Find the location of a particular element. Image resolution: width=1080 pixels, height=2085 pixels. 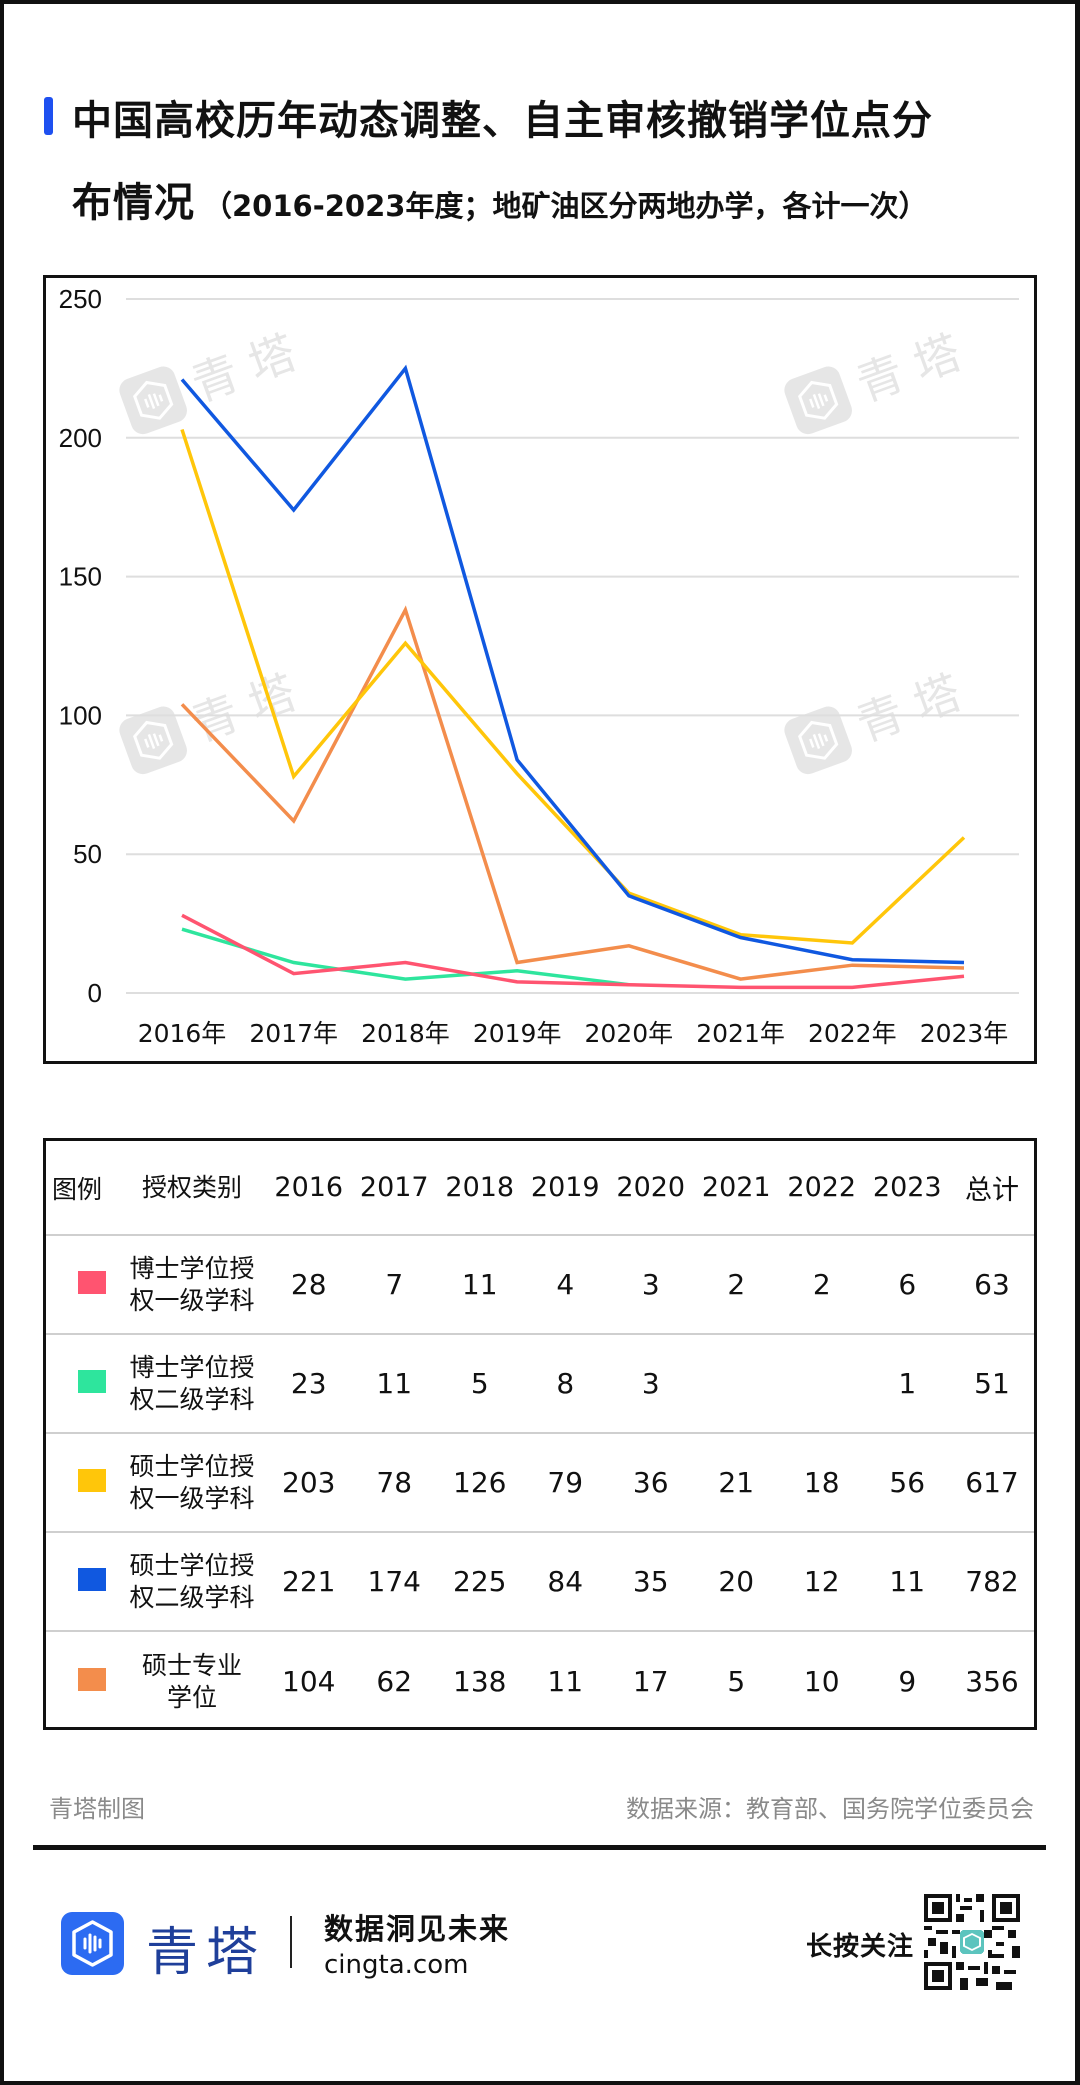

year-value: 17 is located at coordinates (650, 1681).